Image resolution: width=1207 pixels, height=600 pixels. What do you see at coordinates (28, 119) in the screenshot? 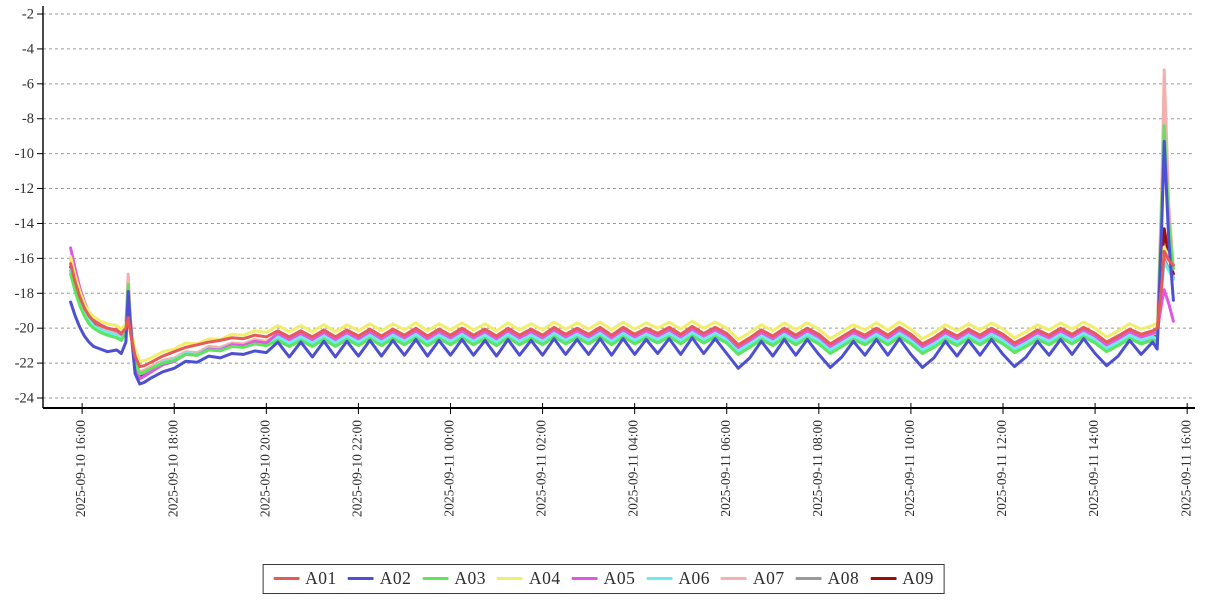
I see `y-tick-label: -8` at bounding box center [28, 119].